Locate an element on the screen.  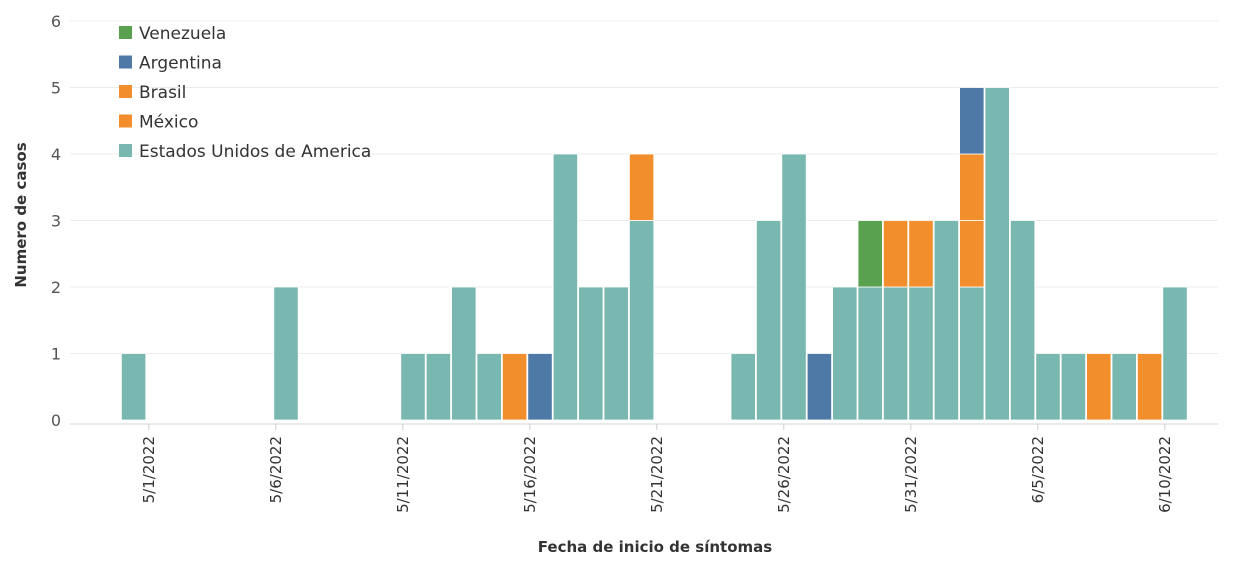
x-axis-title: Fecha de inicio de síntomas is located at coordinates (655, 547).